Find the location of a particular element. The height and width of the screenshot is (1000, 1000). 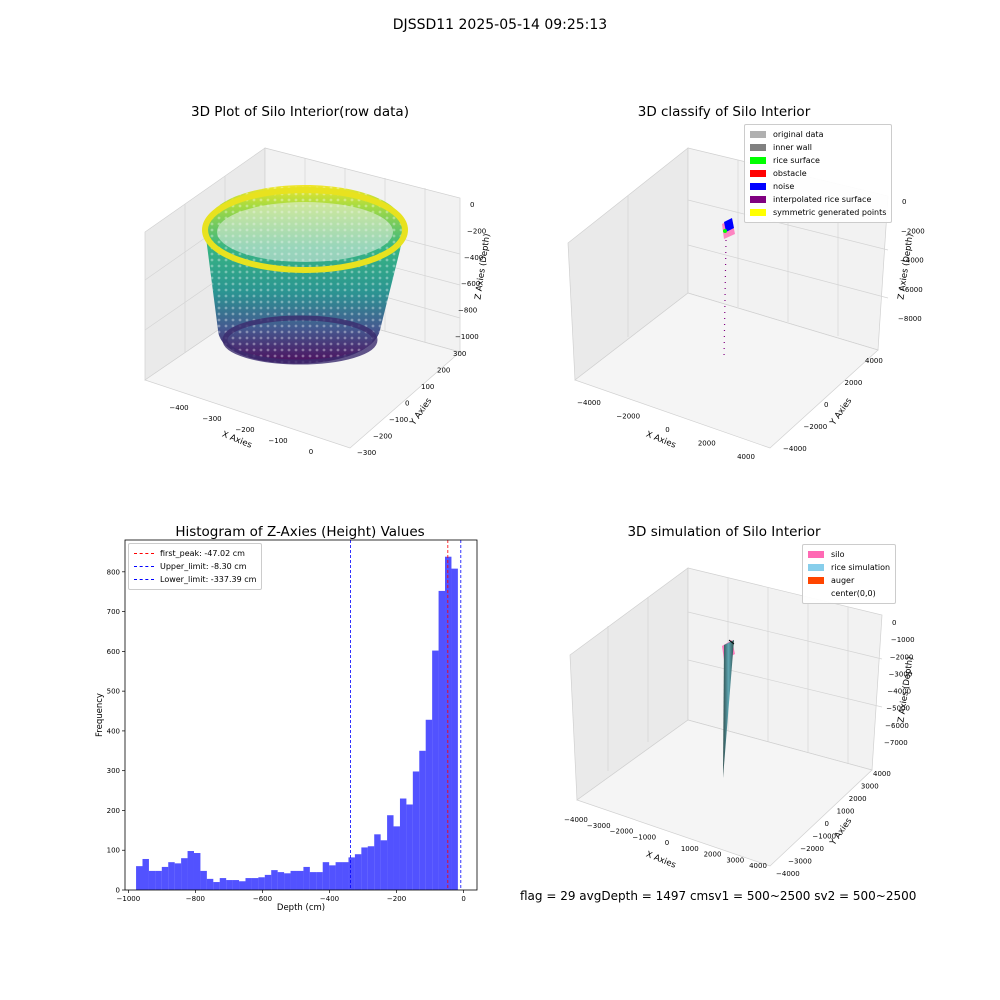

y-tick-label: 200 is located at coordinates (113, 811).